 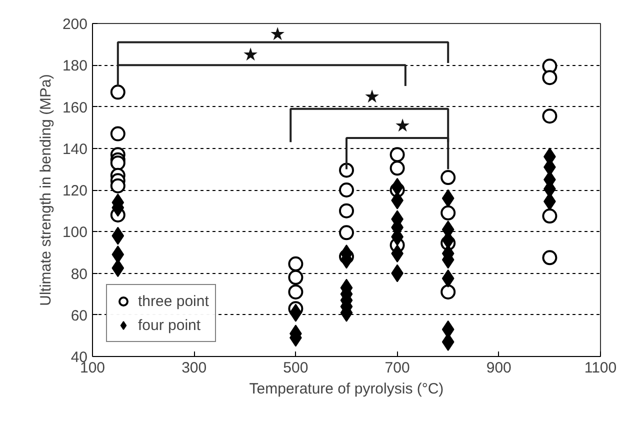 I want to click on y-tick-label: 100, so click(x=75, y=233).